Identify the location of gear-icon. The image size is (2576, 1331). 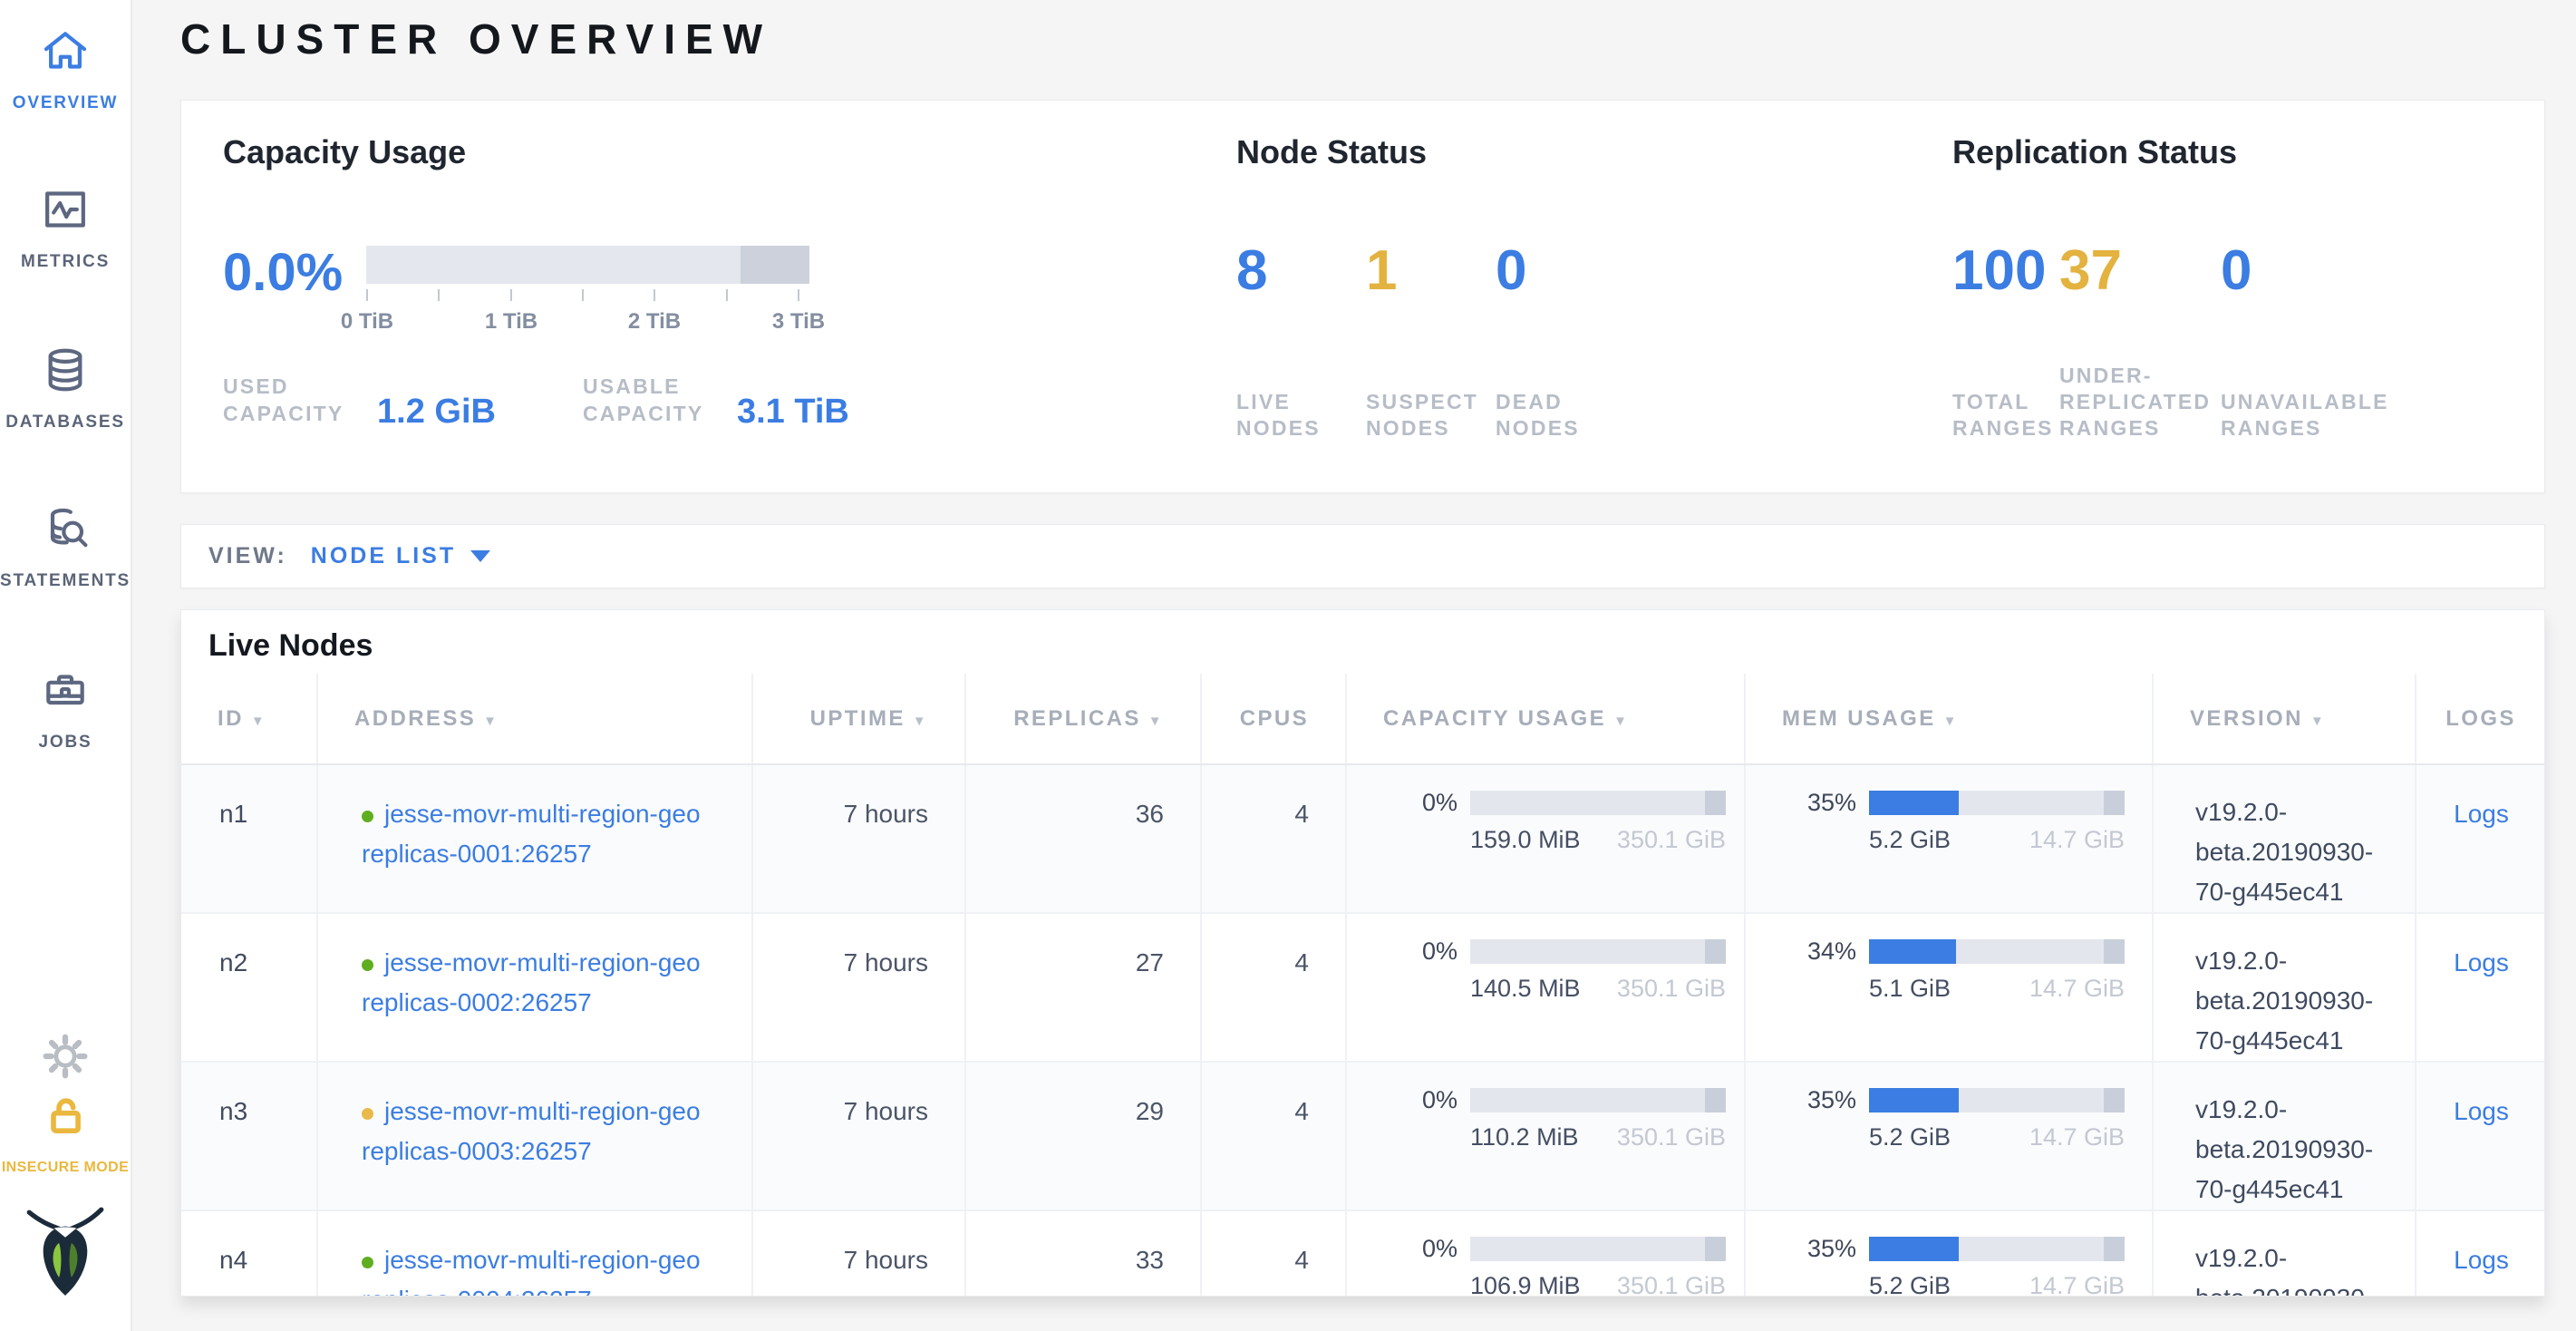
(65, 1059).